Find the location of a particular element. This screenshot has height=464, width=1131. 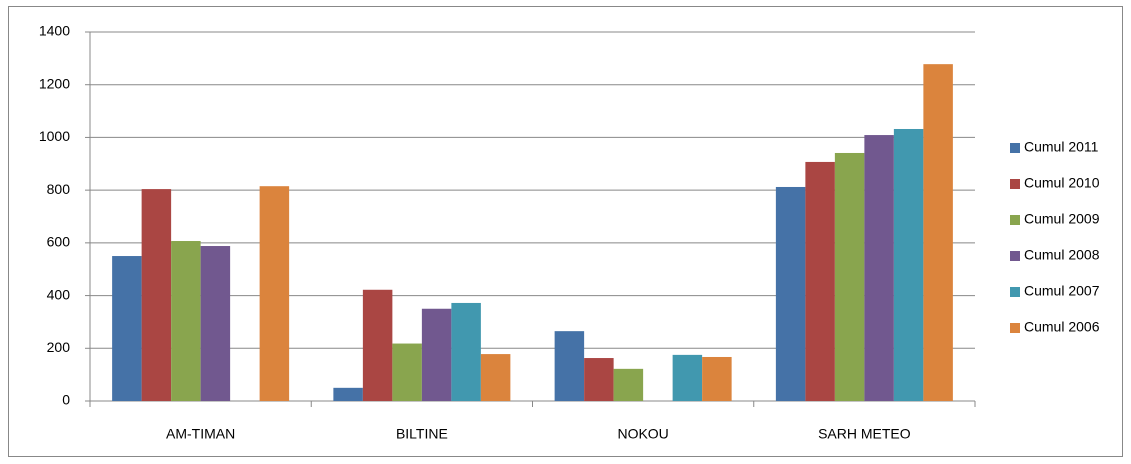

x-tick-label: SARH METEO is located at coordinates (864, 434).